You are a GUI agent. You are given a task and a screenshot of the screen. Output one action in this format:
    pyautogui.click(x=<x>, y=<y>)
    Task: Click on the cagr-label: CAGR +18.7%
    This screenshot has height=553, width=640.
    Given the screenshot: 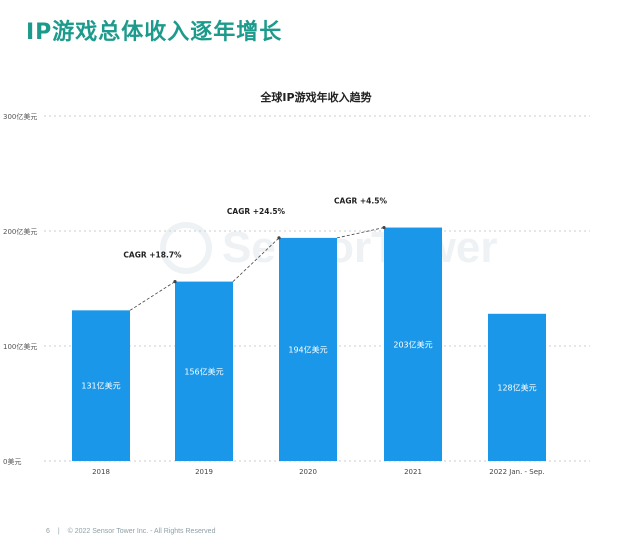 What is the action you would take?
    pyautogui.click(x=152, y=255)
    